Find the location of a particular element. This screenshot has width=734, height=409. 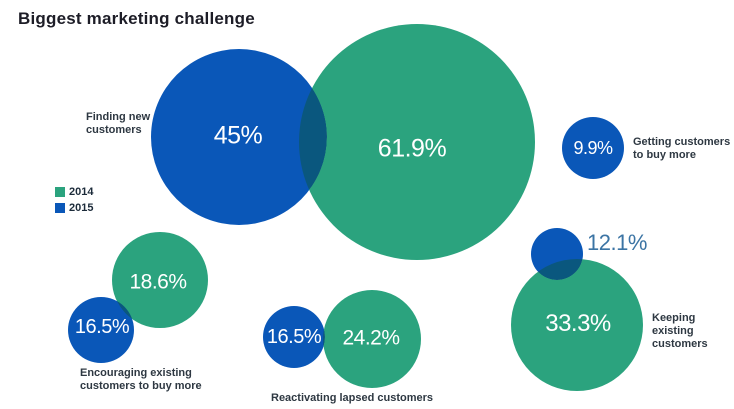

category-label-finding-new-customers: Finding new customers is located at coordinates (118, 123).